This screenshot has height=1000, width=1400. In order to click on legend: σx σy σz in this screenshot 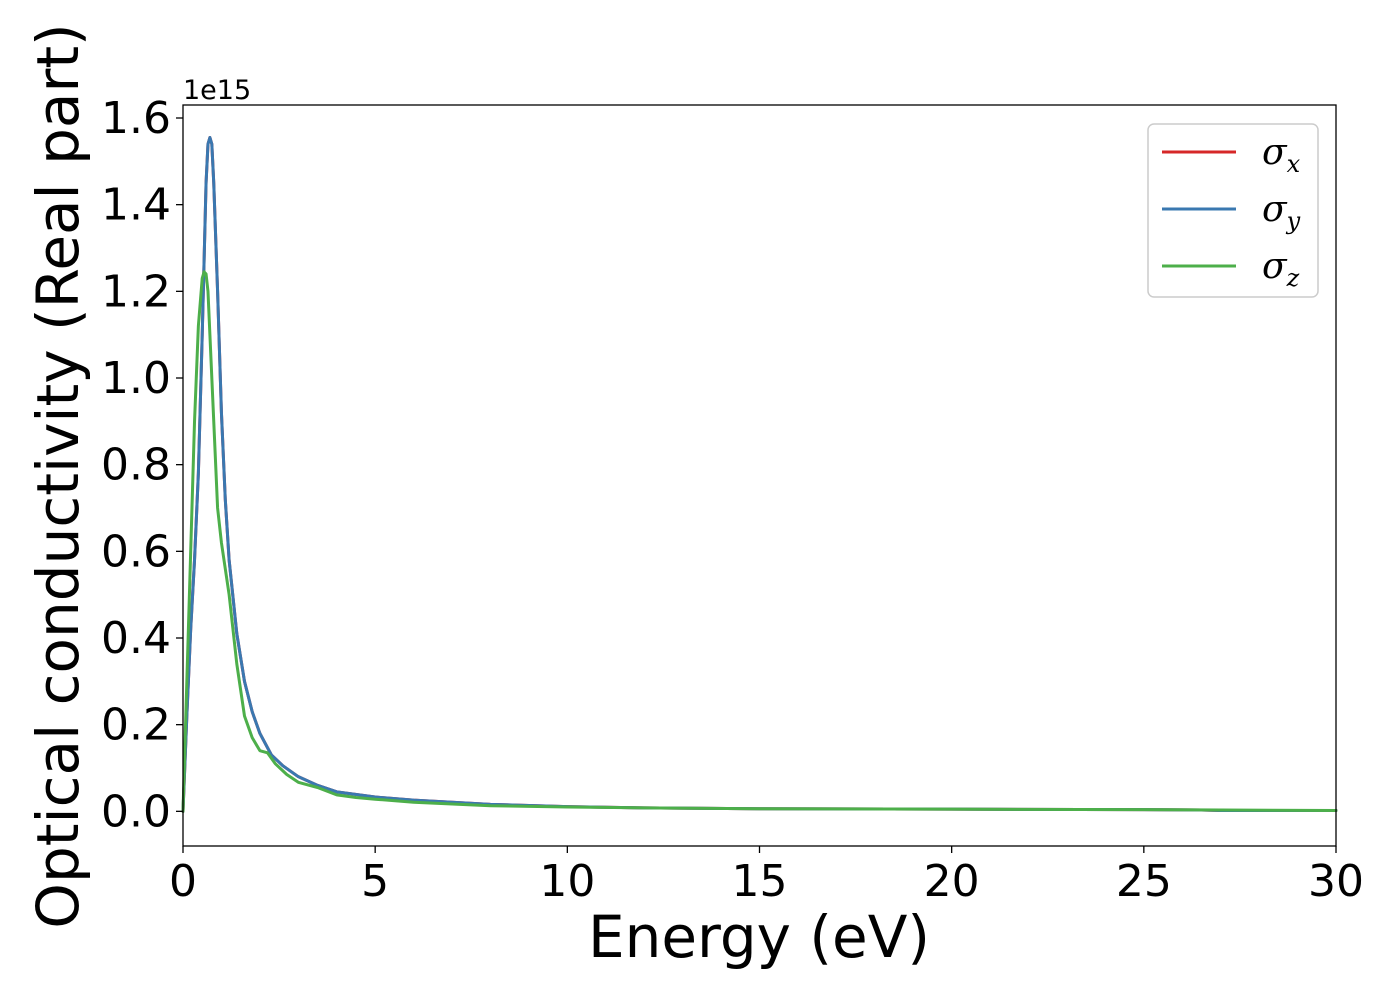, I will do `click(1233, 210)`.